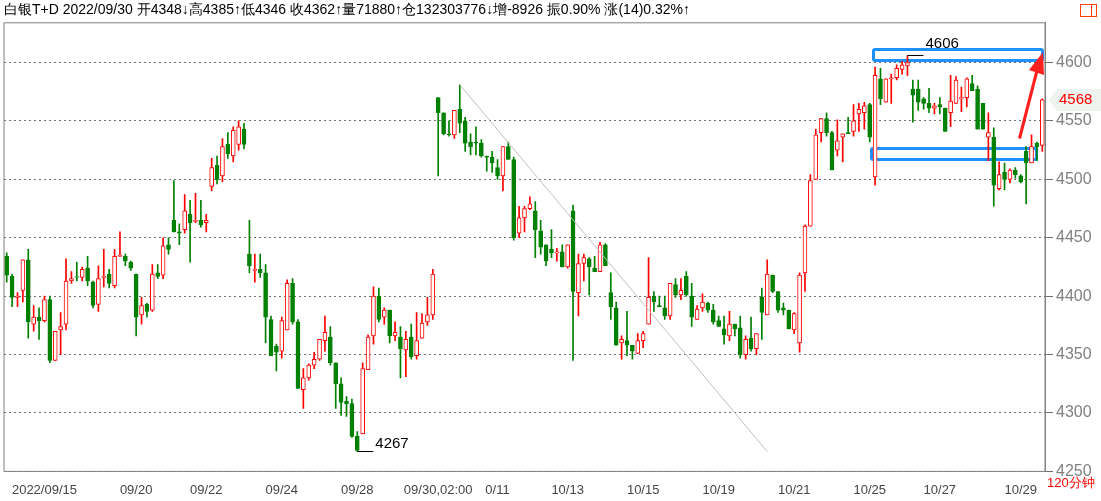  Describe the element at coordinates (282, 489) in the screenshot. I see `x-tick-label: 09/24` at that location.